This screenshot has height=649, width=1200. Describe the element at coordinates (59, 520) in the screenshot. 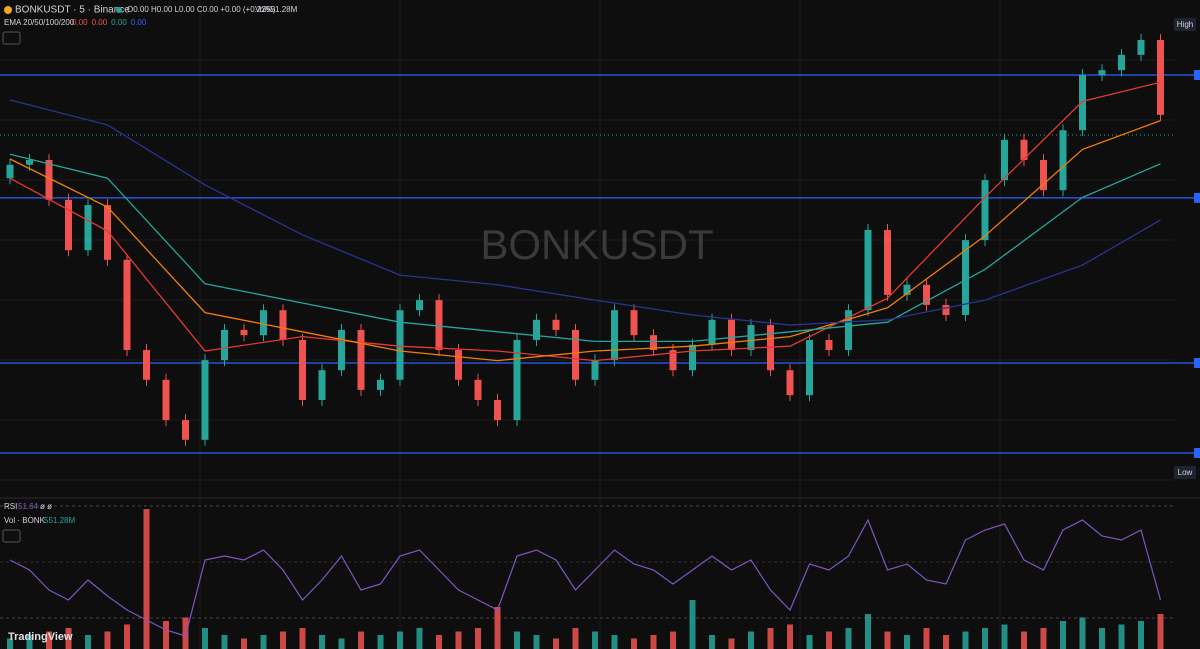

I see `vol-value: 551.28M` at that location.